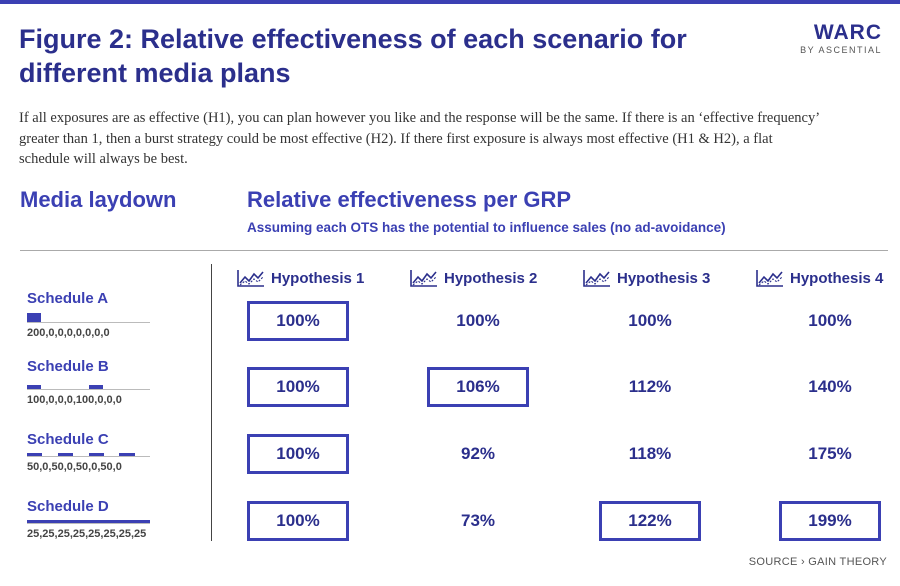  What do you see at coordinates (830, 386) in the screenshot?
I see `effectiveness-value: 140%` at bounding box center [830, 386].